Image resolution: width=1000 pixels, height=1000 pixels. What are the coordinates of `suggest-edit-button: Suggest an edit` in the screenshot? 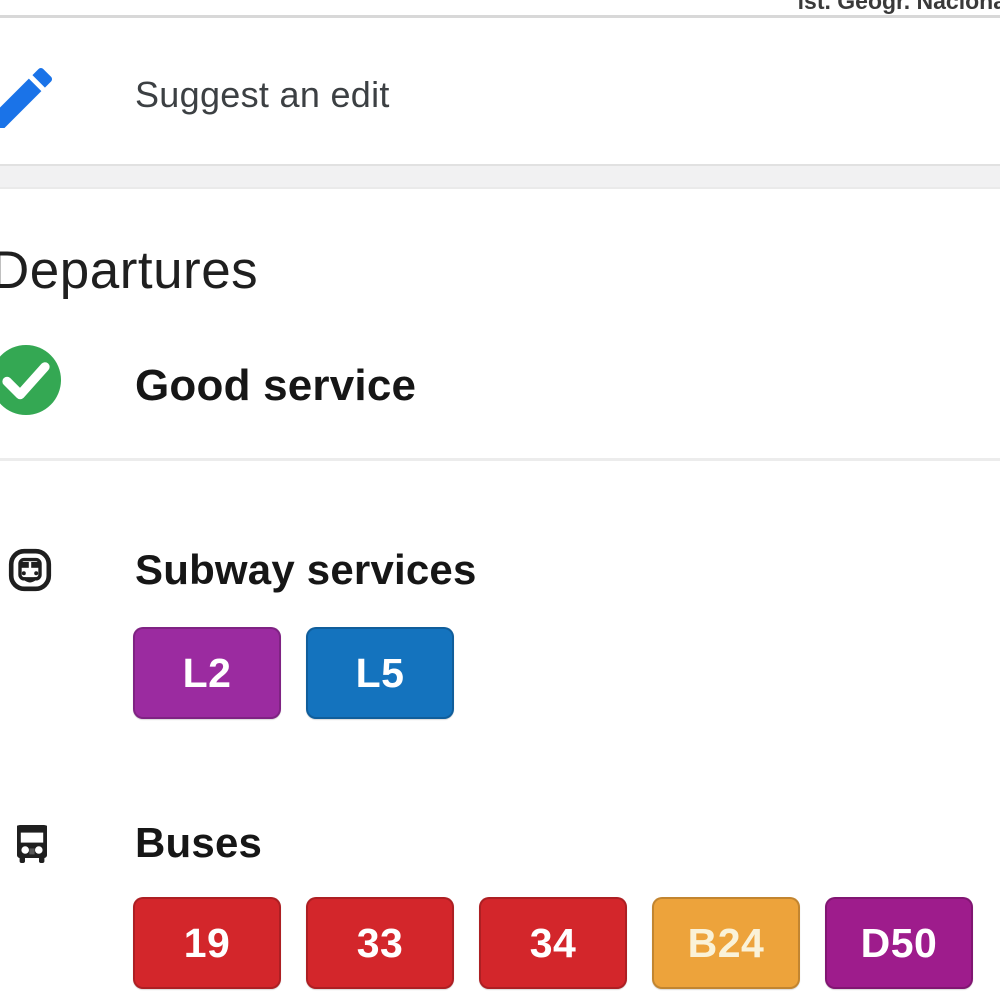 It's located at (500, 95).